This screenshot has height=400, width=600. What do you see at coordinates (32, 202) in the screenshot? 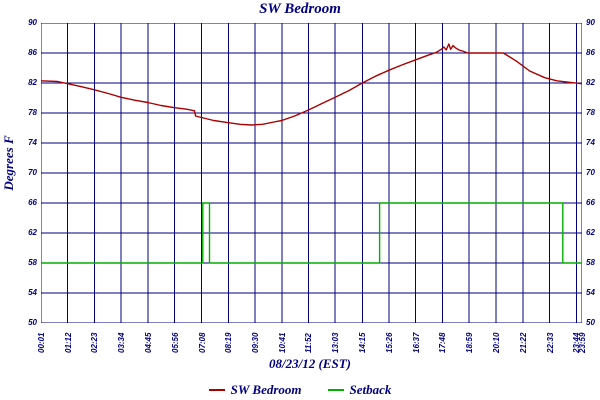
I see `y-tick-label-left: 66` at bounding box center [32, 202].